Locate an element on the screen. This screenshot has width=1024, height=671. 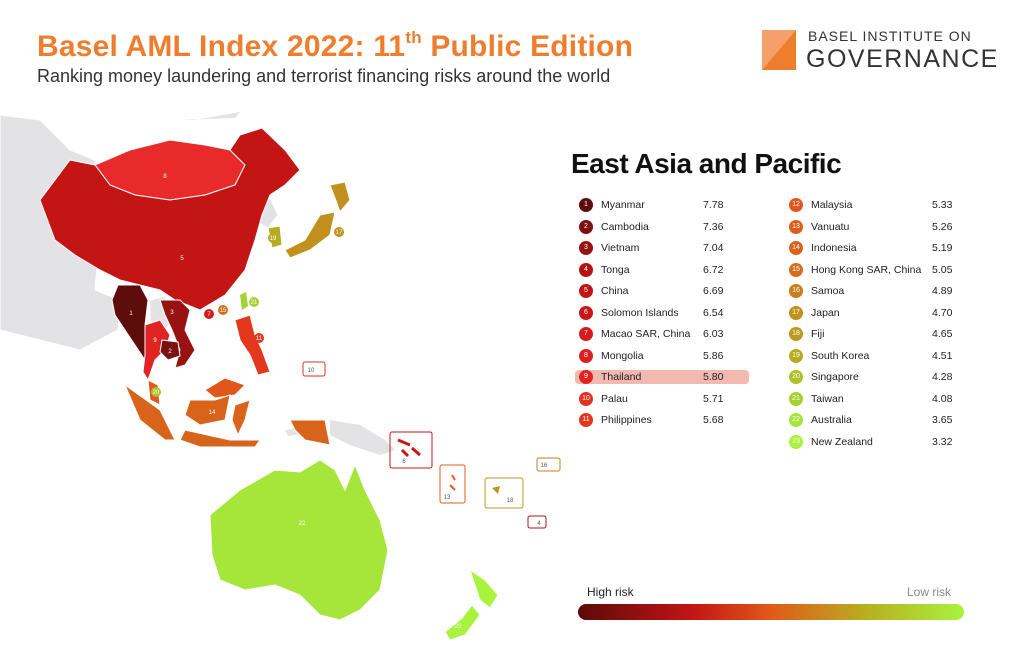
map-solomon-box is located at coordinates (411, 450).